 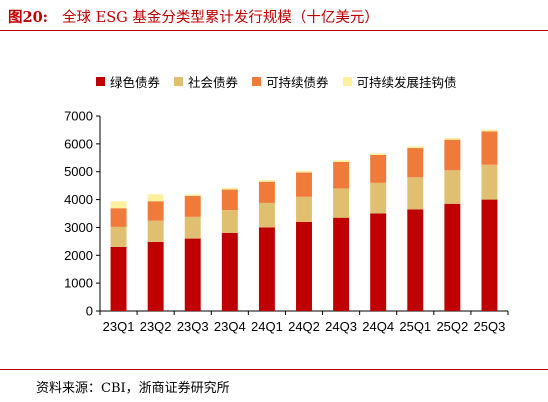 I want to click on y-tick-label: 3000, so click(x=78, y=227).